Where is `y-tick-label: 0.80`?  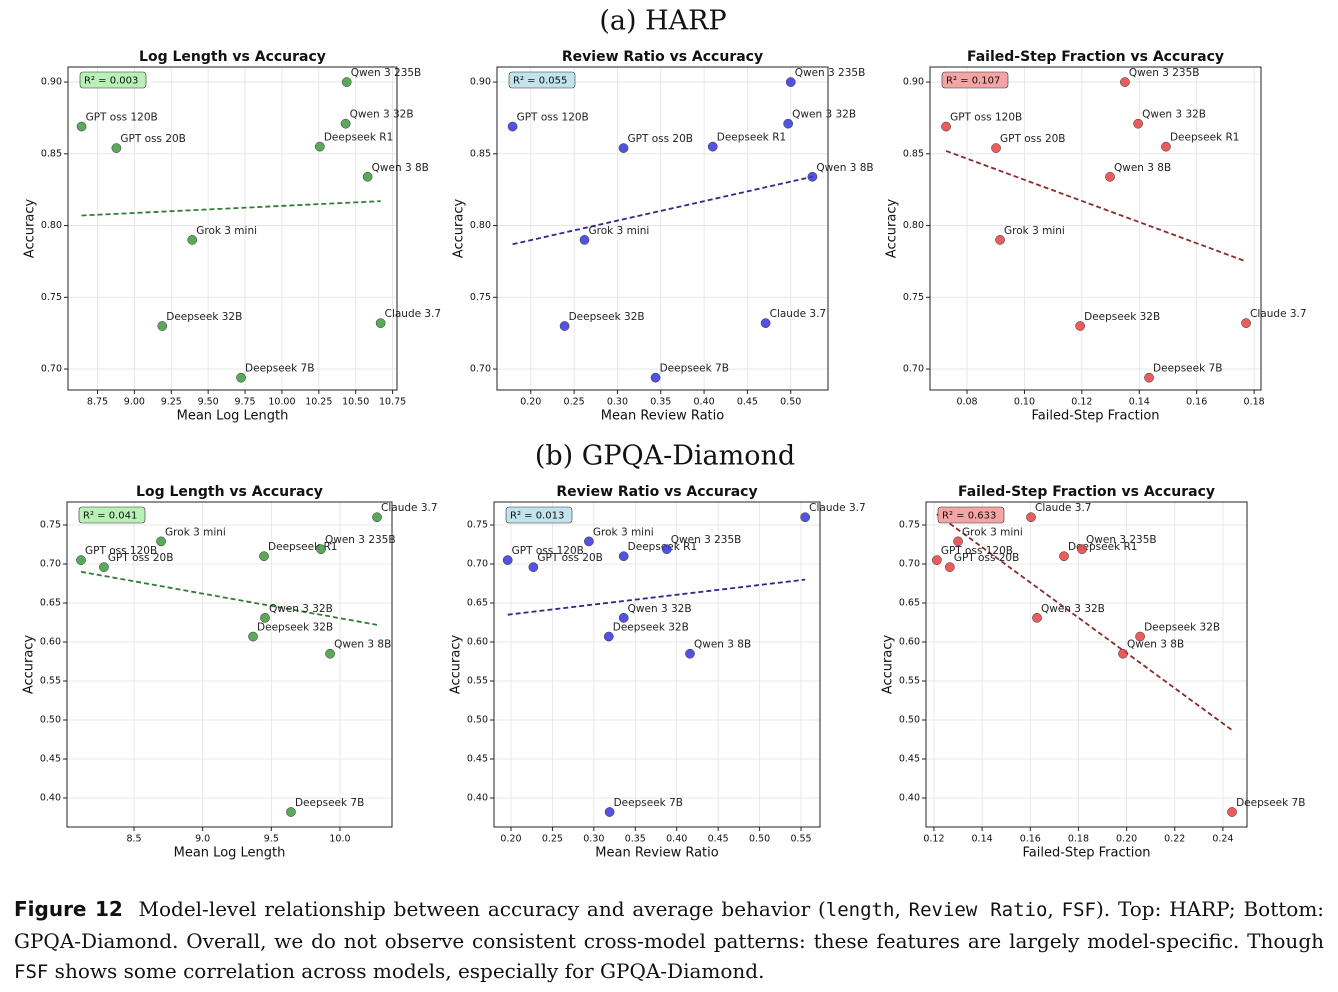
y-tick-label: 0.80 is located at coordinates (913, 225).